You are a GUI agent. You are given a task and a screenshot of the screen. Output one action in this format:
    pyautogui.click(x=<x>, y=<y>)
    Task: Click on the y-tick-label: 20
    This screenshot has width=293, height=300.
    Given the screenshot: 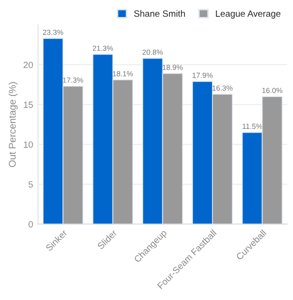 What is the action you would take?
    pyautogui.click(x=28, y=65)
    